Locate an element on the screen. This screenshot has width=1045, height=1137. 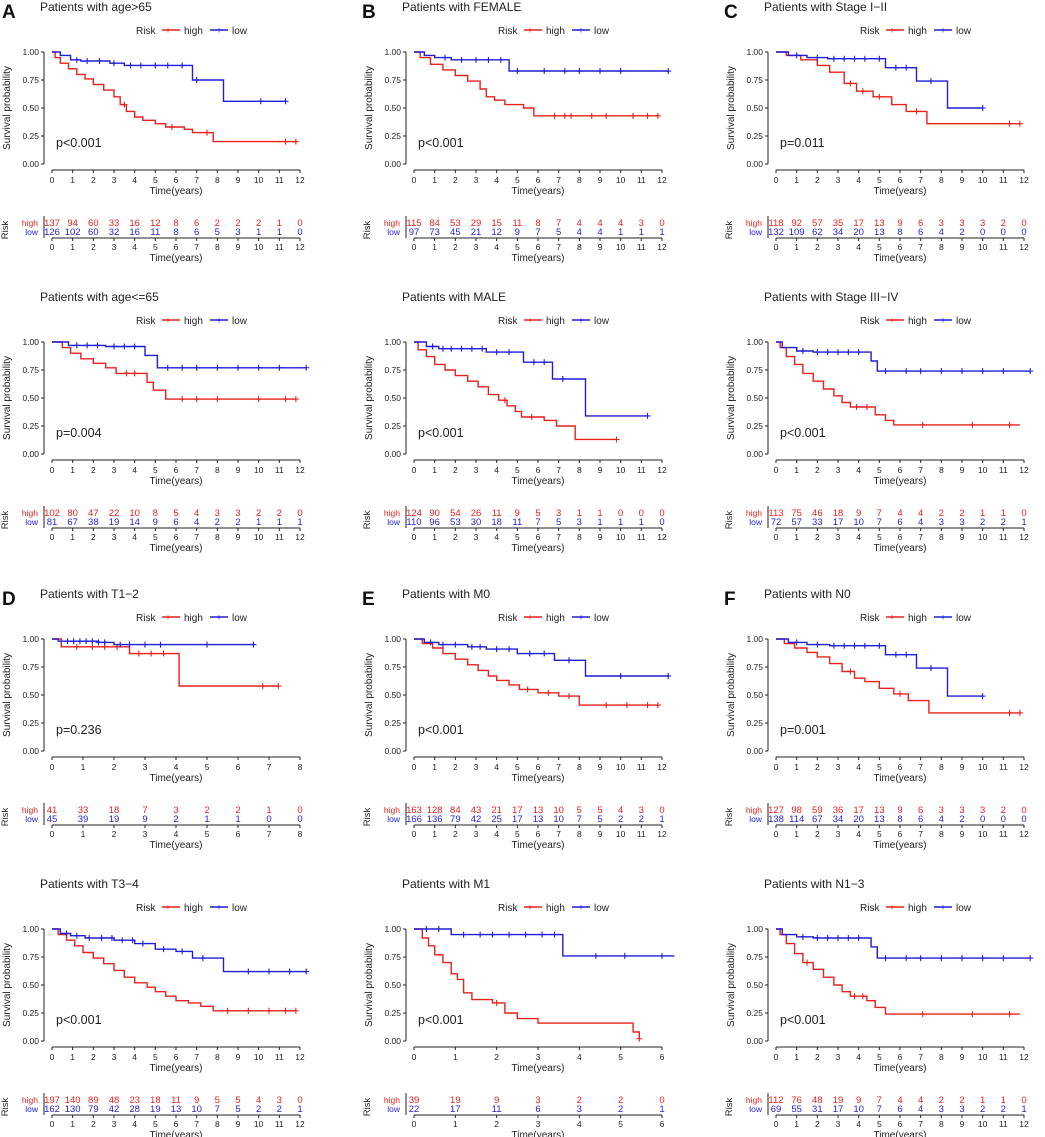
risk-count-high: 18 is located at coordinates (114, 810).